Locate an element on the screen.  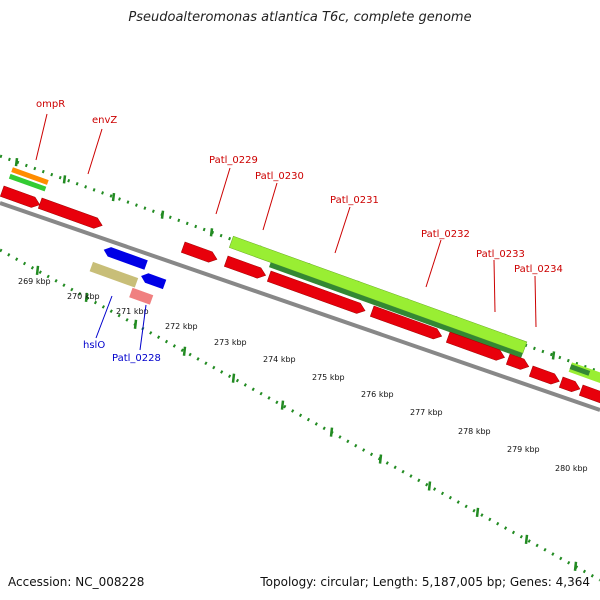
gene-label-Patl_0231: Patl_0231 is located at coordinates (354, 200).